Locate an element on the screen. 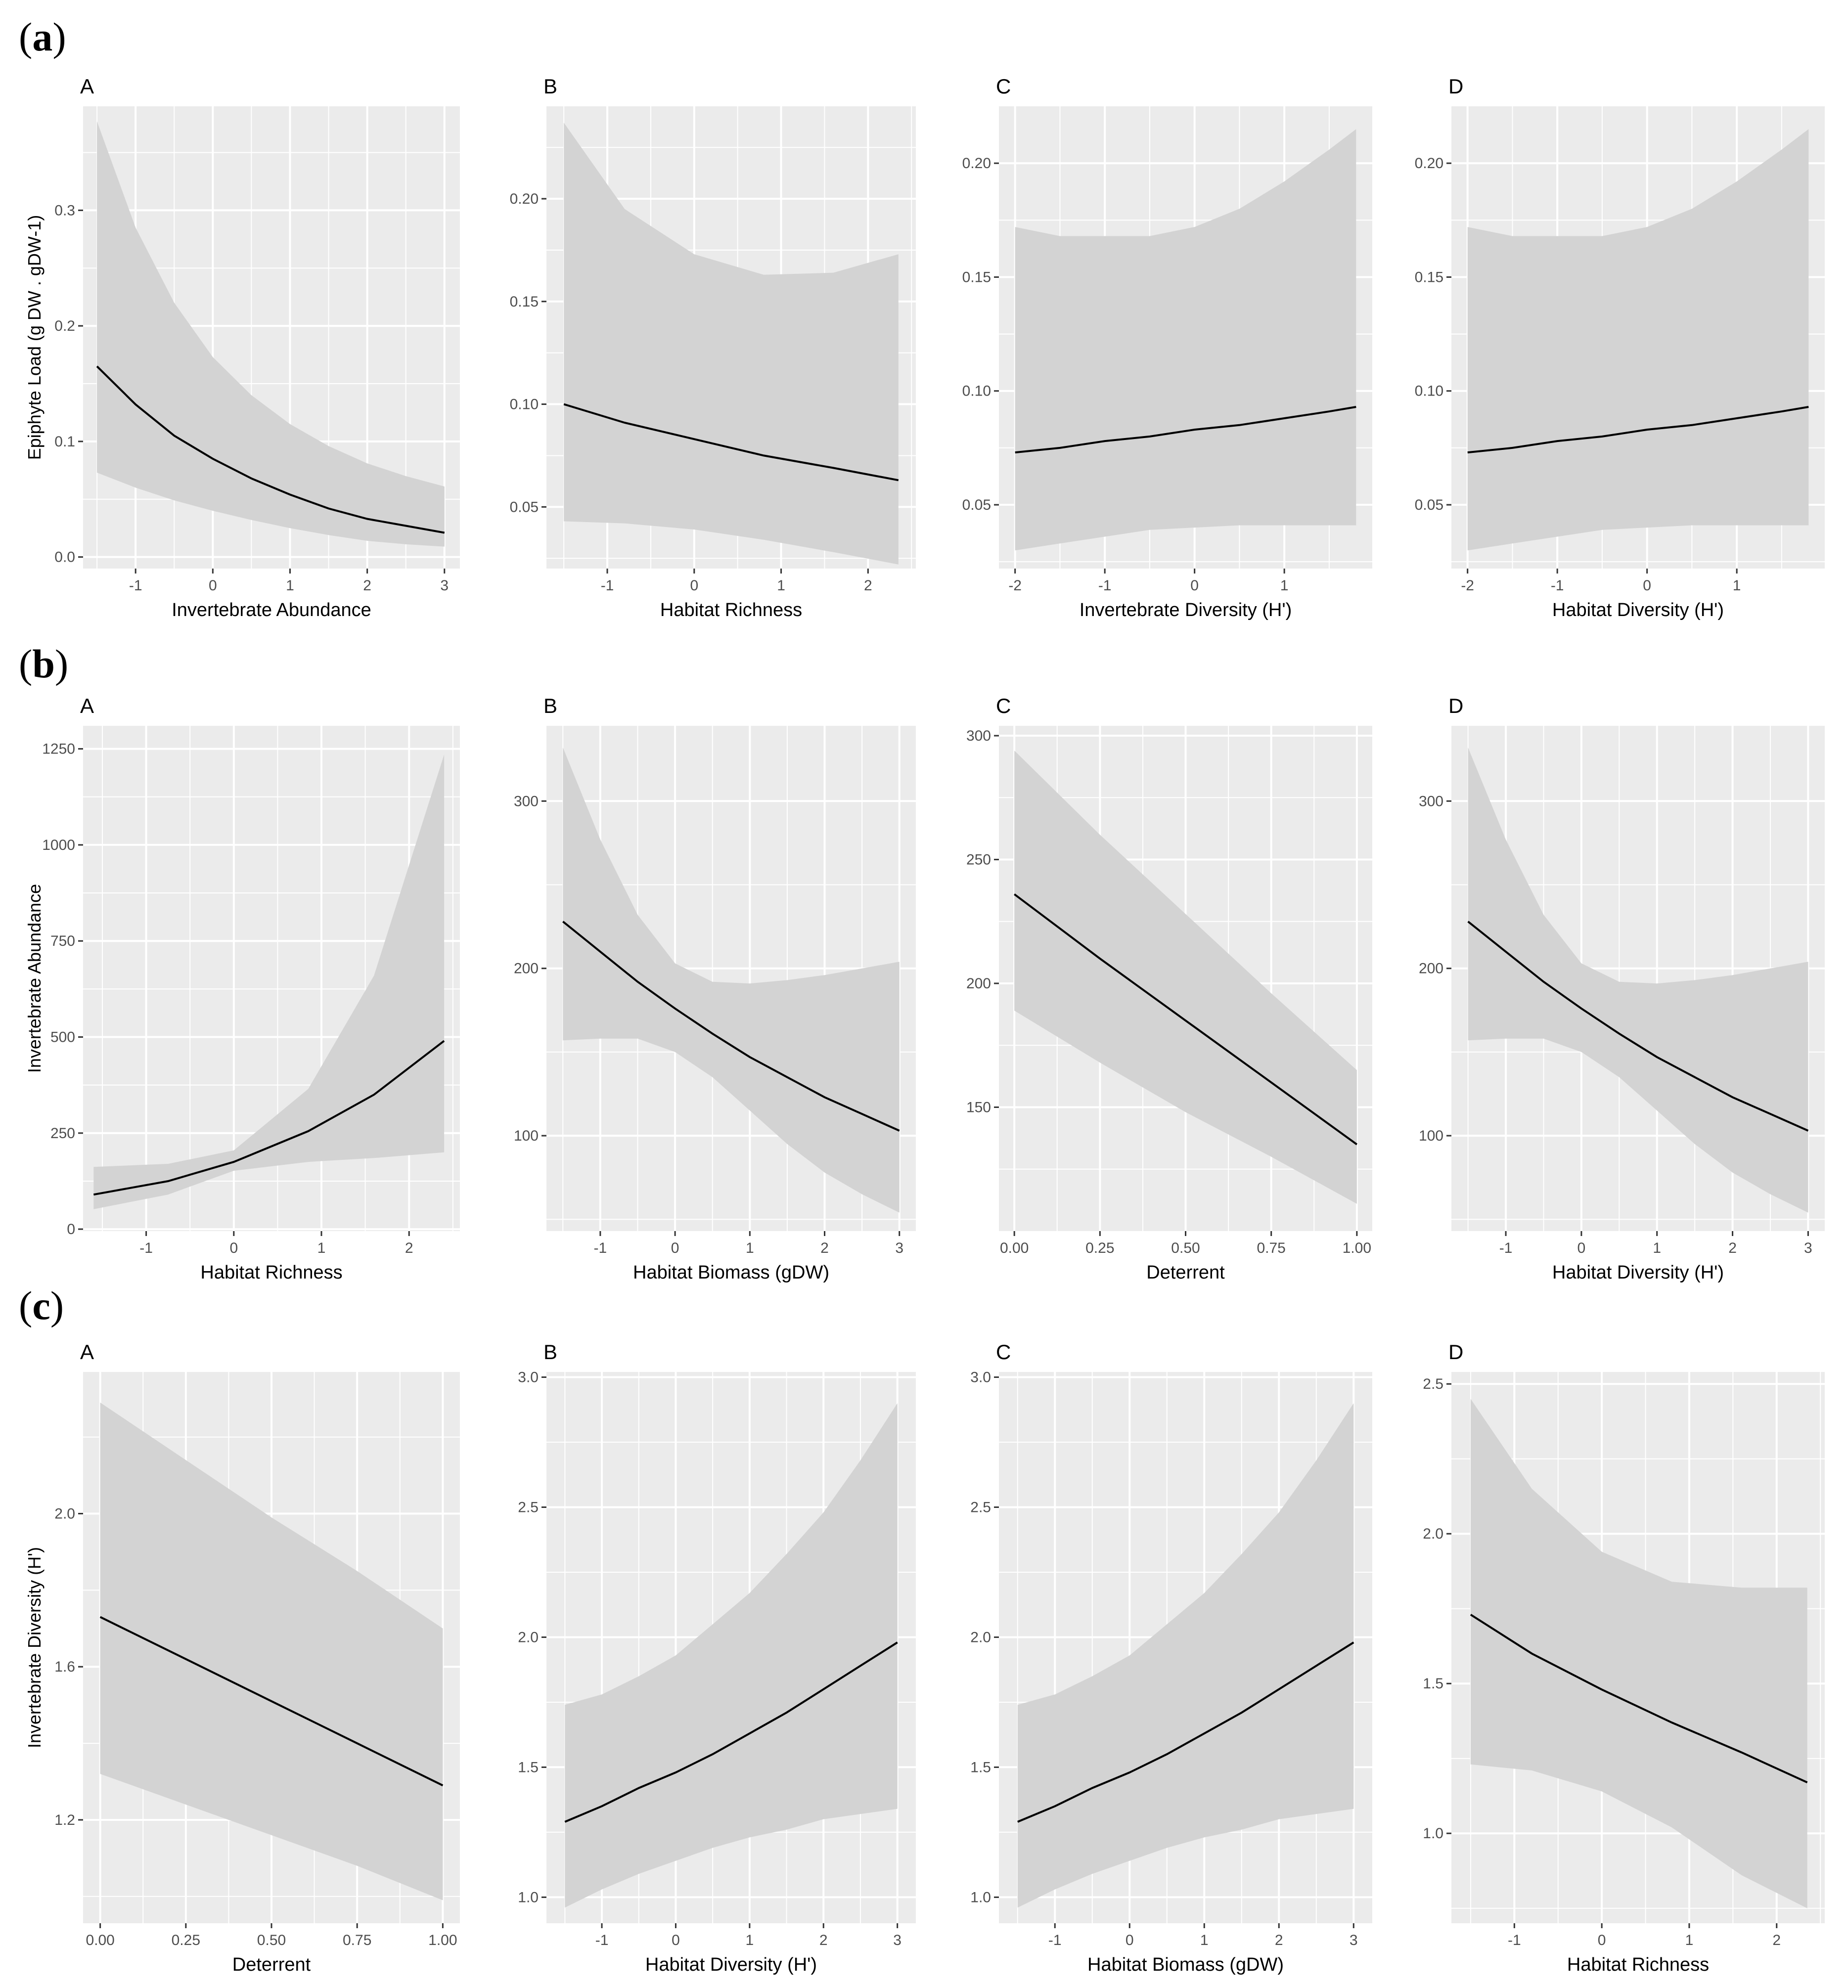 This screenshot has width=1848, height=1988. x-tick-label: 0.50 is located at coordinates (271, 1940).